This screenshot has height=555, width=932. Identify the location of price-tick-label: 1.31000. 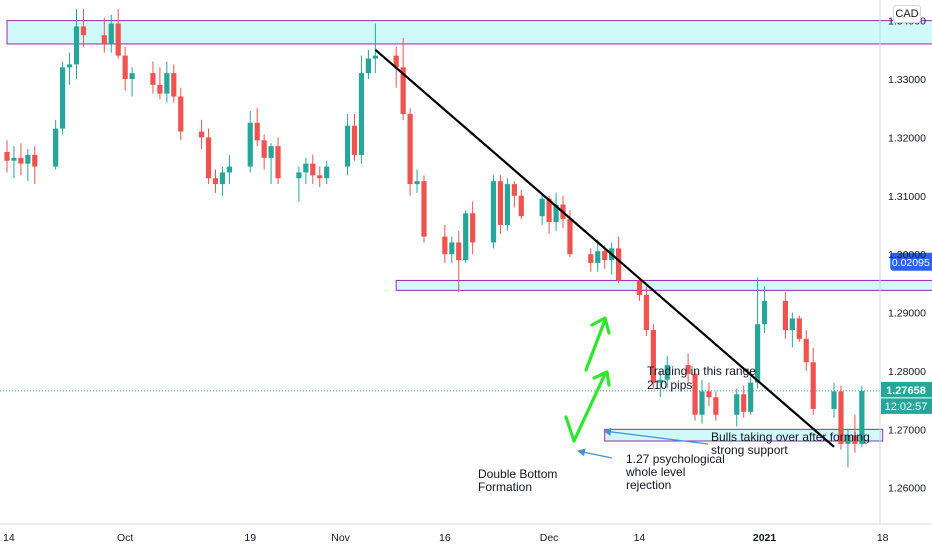
(907, 197).